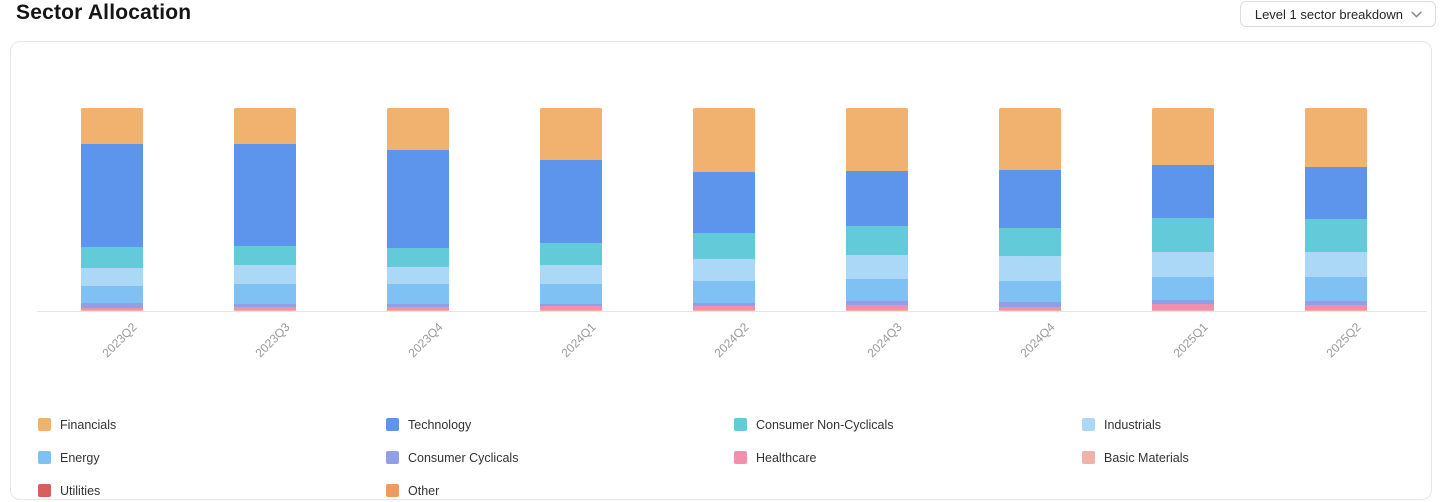  What do you see at coordinates (731, 340) in the screenshot?
I see `x-axis-label-2024Q2: 2024Q2` at bounding box center [731, 340].